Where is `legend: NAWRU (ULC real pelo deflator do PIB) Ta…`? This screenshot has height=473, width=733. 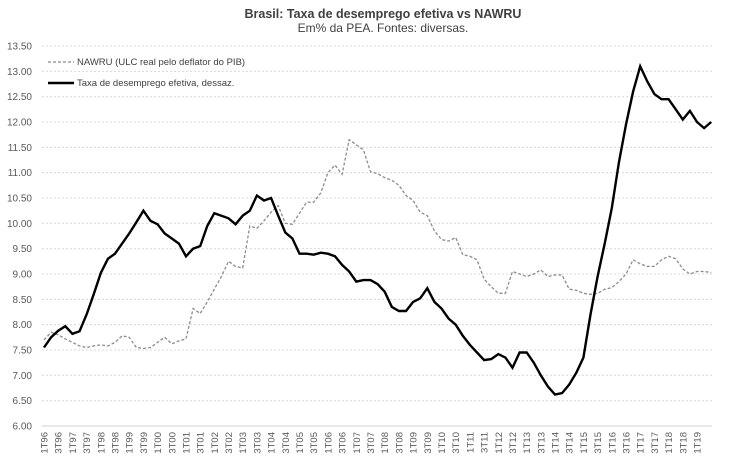
legend: NAWRU (ULC real pelo deflator do PIB) Ta… is located at coordinates (146, 73).